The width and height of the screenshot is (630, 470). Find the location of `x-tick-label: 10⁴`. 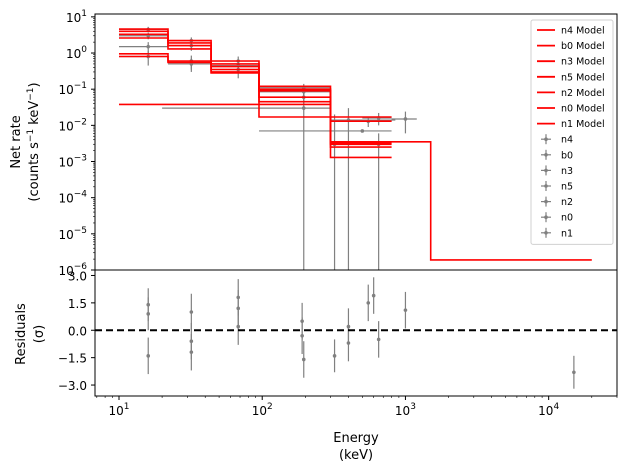

x-tick-label: 10⁴ is located at coordinates (548, 410).